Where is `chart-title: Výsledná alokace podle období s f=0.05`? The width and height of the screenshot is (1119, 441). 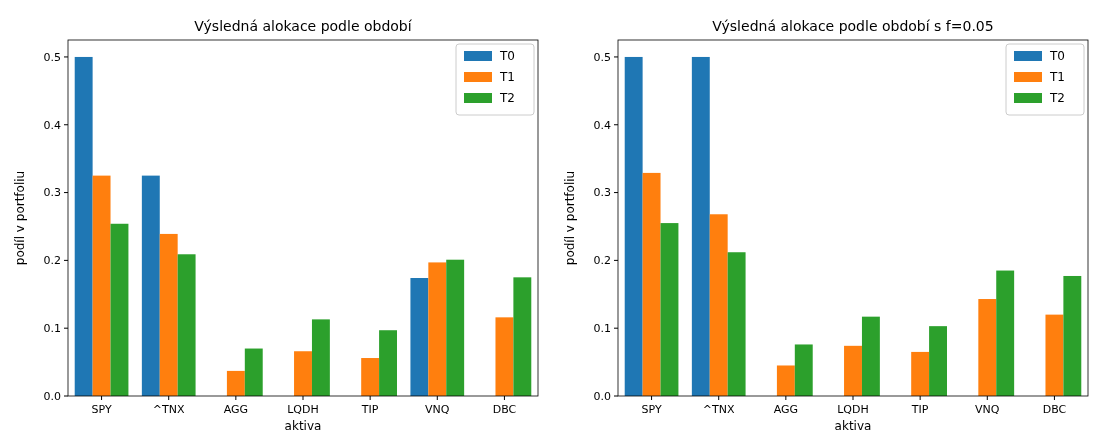 chart-title: Výsledná alokace podle období s f=0.05 is located at coordinates (853, 26).